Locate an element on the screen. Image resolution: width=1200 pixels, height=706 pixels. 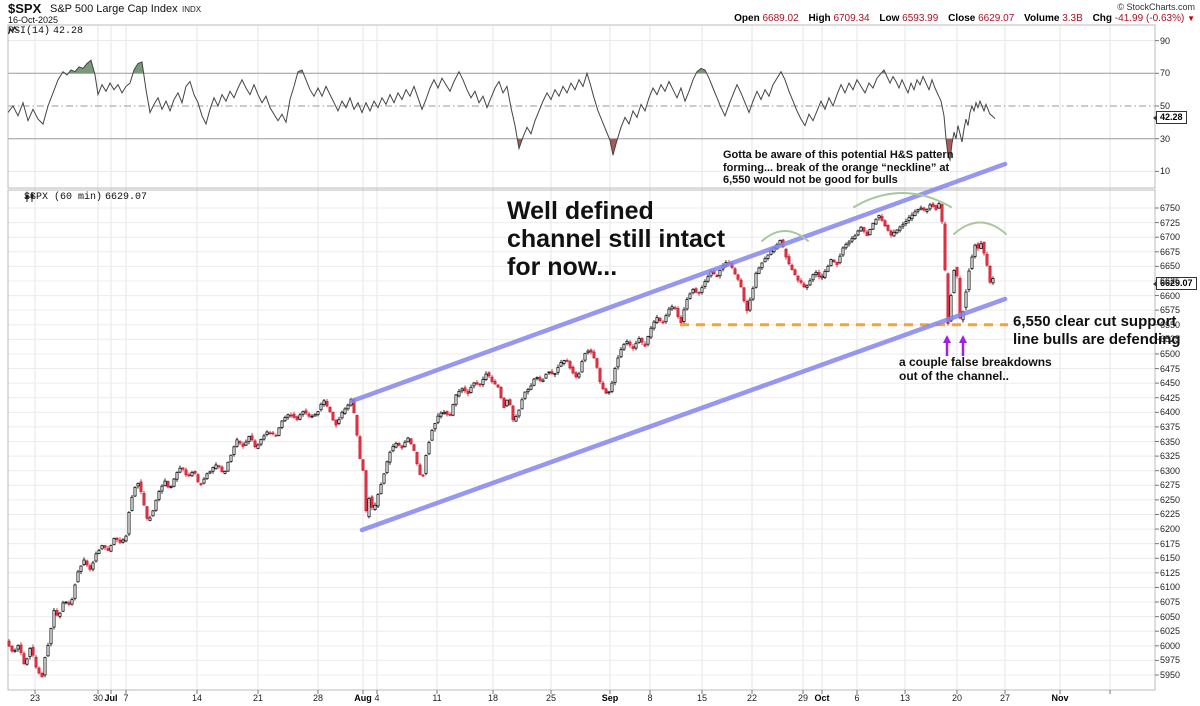
y-axis-label: 6000 is located at coordinates (1170, 645).